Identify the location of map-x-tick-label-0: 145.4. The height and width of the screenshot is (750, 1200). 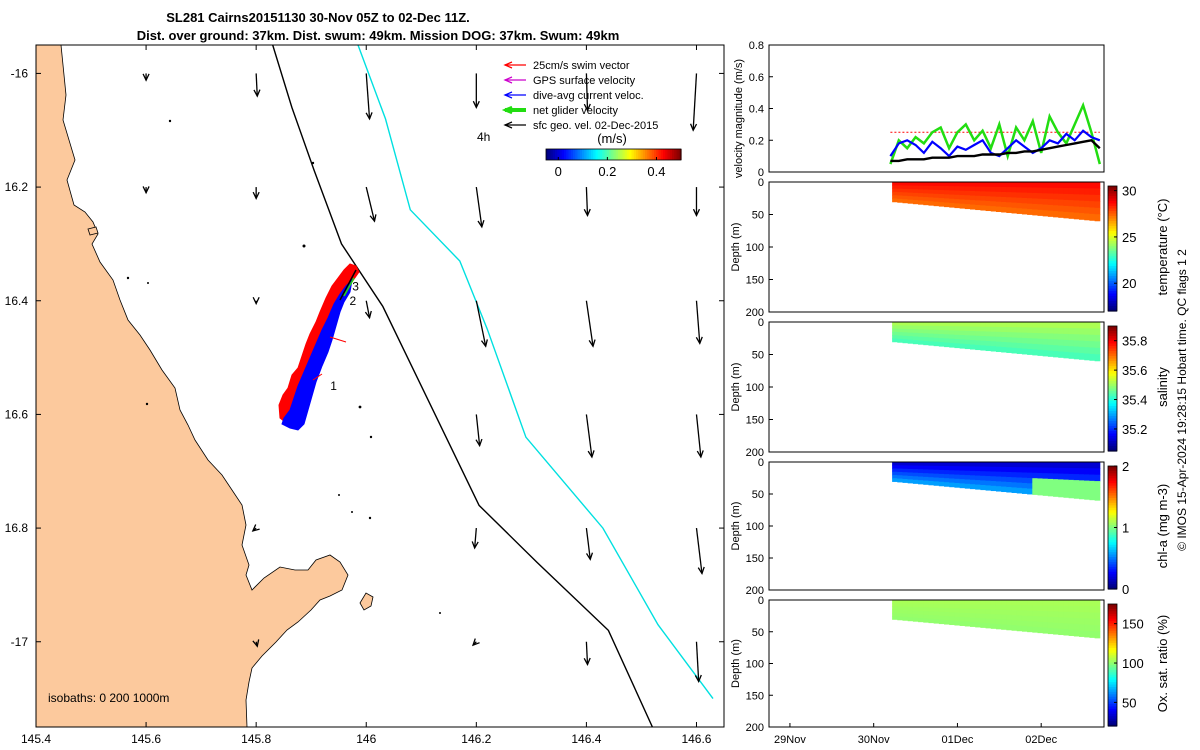
(36, 739).